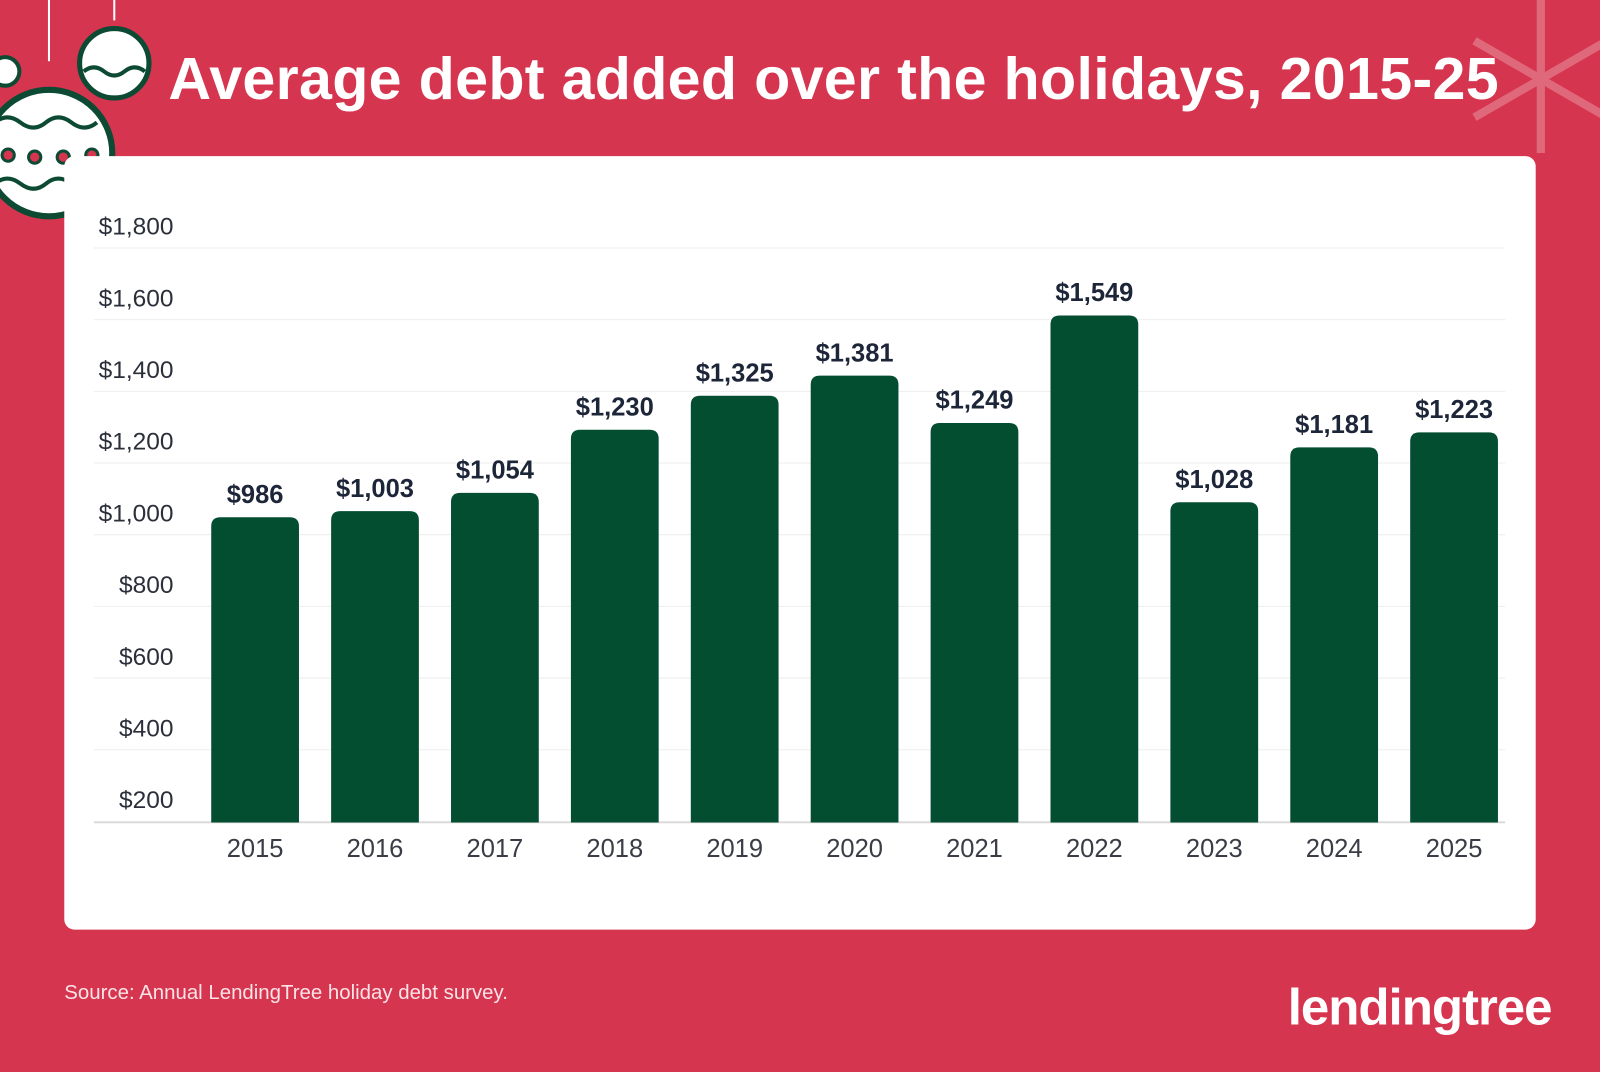 The image size is (1600, 1072). Describe the element at coordinates (255, 495) in the screenshot. I see `data-label: $986` at that location.